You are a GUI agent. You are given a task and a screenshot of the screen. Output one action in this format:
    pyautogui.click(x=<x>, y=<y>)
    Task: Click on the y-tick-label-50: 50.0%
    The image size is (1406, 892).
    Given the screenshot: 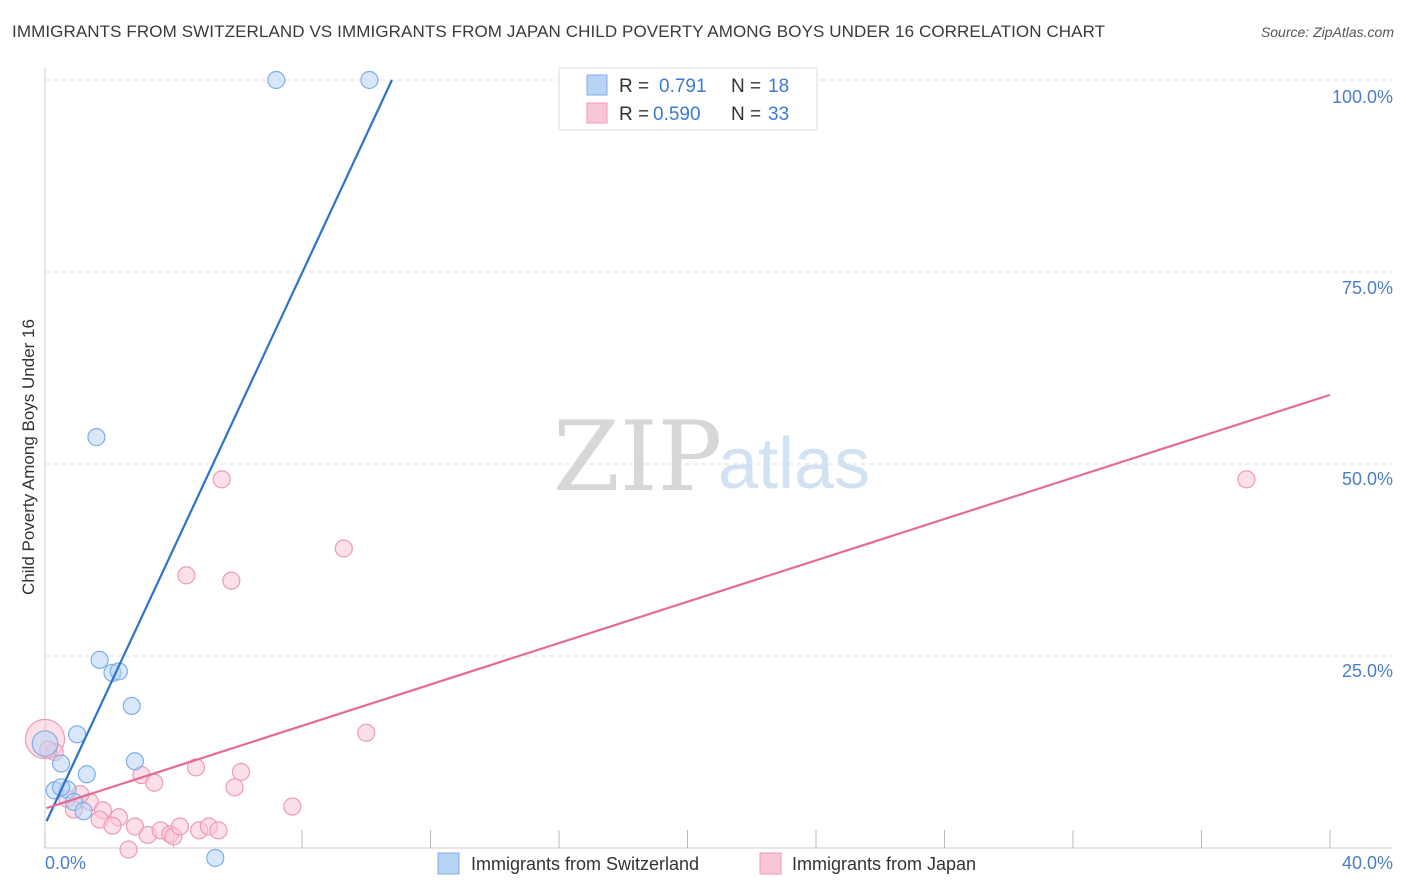 What is the action you would take?
    pyautogui.click(x=1367, y=479)
    